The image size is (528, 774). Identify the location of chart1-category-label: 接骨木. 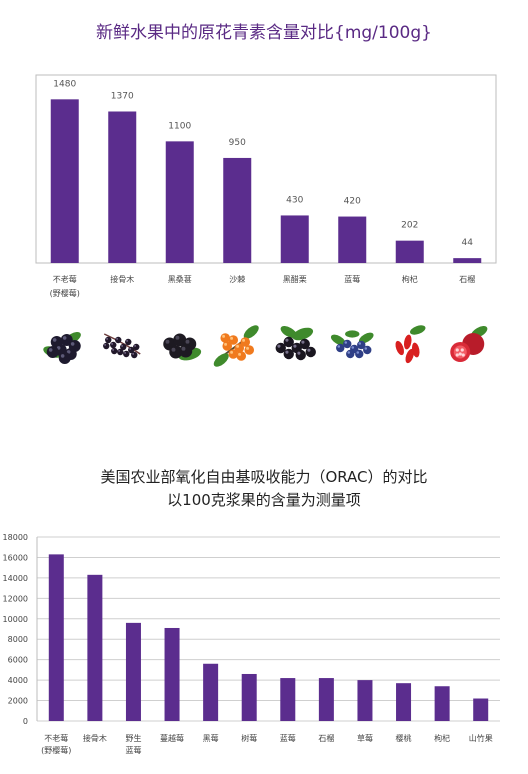
(122, 279).